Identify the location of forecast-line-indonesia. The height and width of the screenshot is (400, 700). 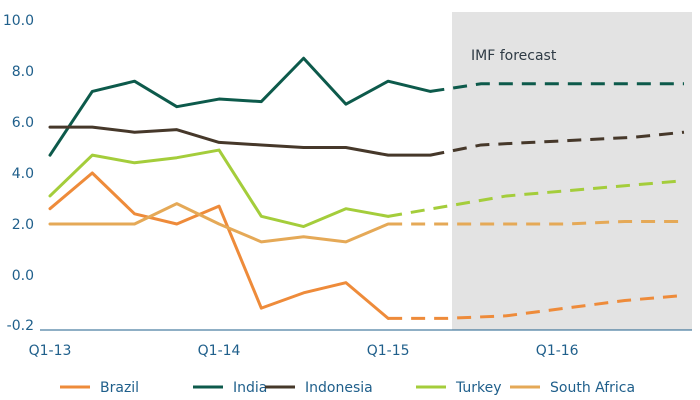
(557, 143).